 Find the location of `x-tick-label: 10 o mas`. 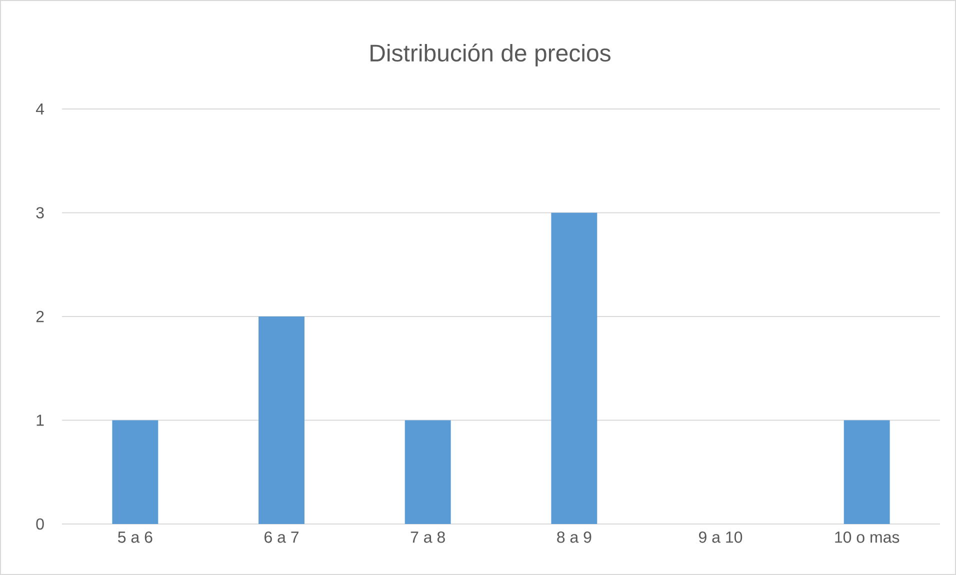

x-tick-label: 10 o mas is located at coordinates (867, 537).